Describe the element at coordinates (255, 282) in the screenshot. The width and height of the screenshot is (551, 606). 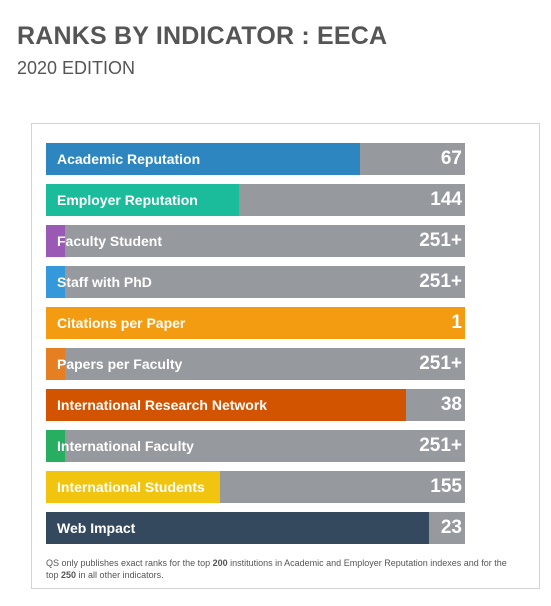
I see `indicator-bar: Staff with PhD 251+` at that location.